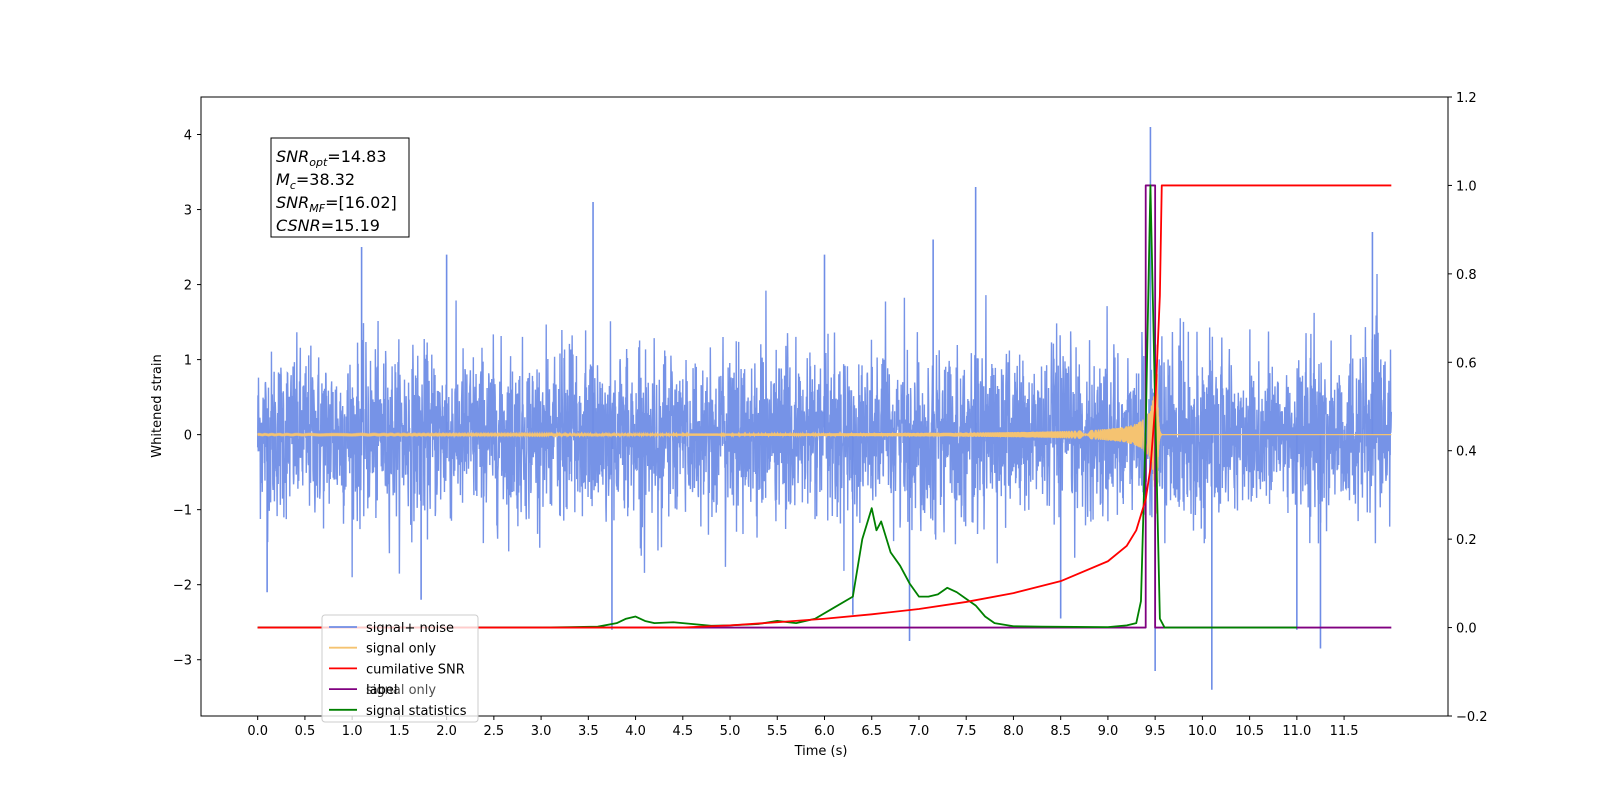  I want to click on legend-label: signal only, so click(401, 649).